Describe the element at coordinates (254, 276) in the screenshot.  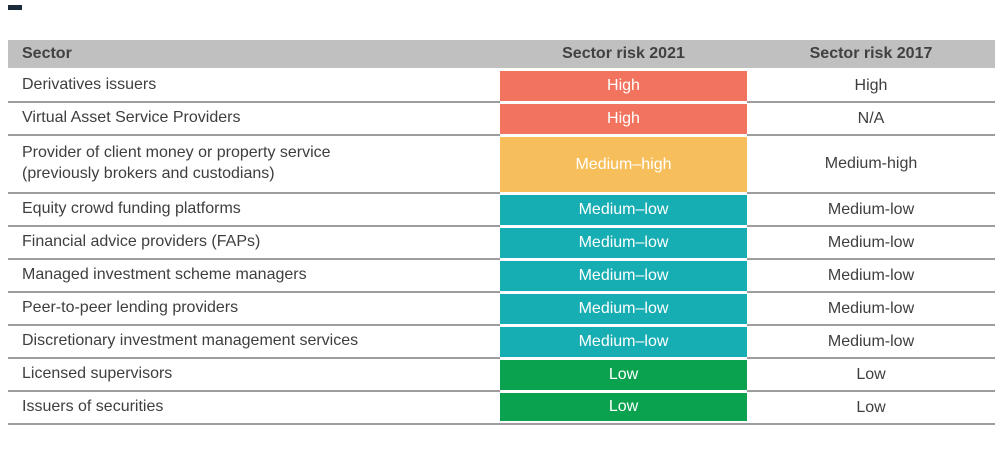
I see `sector-cell: Managed investment scheme managers` at that location.